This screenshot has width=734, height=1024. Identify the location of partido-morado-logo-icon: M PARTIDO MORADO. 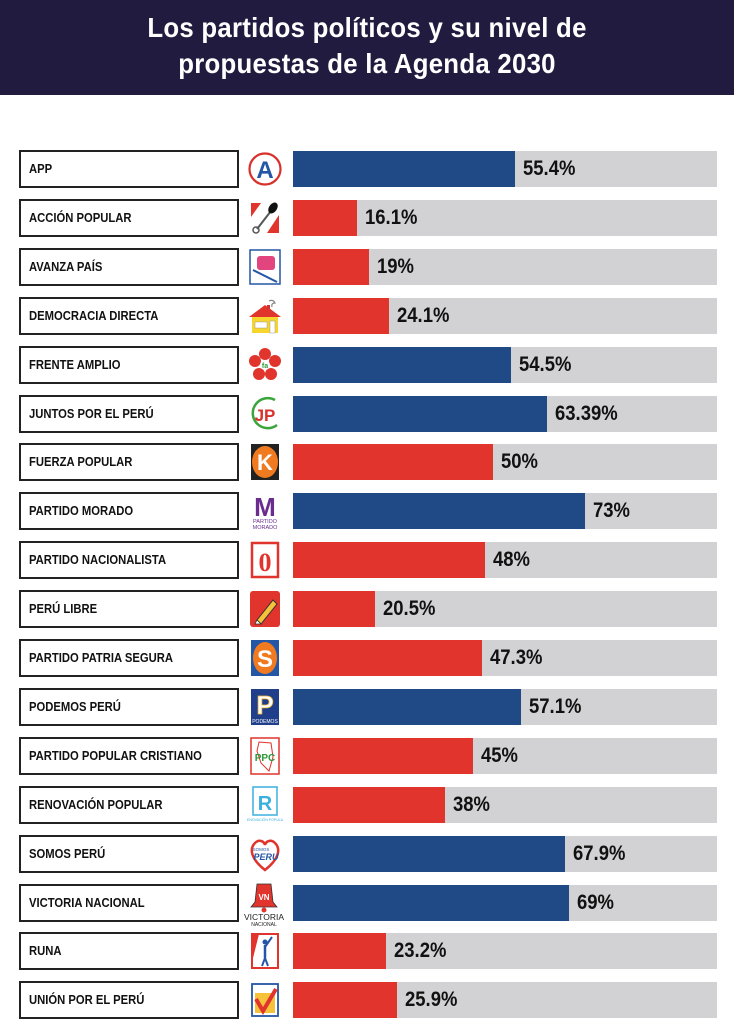
(265, 511).